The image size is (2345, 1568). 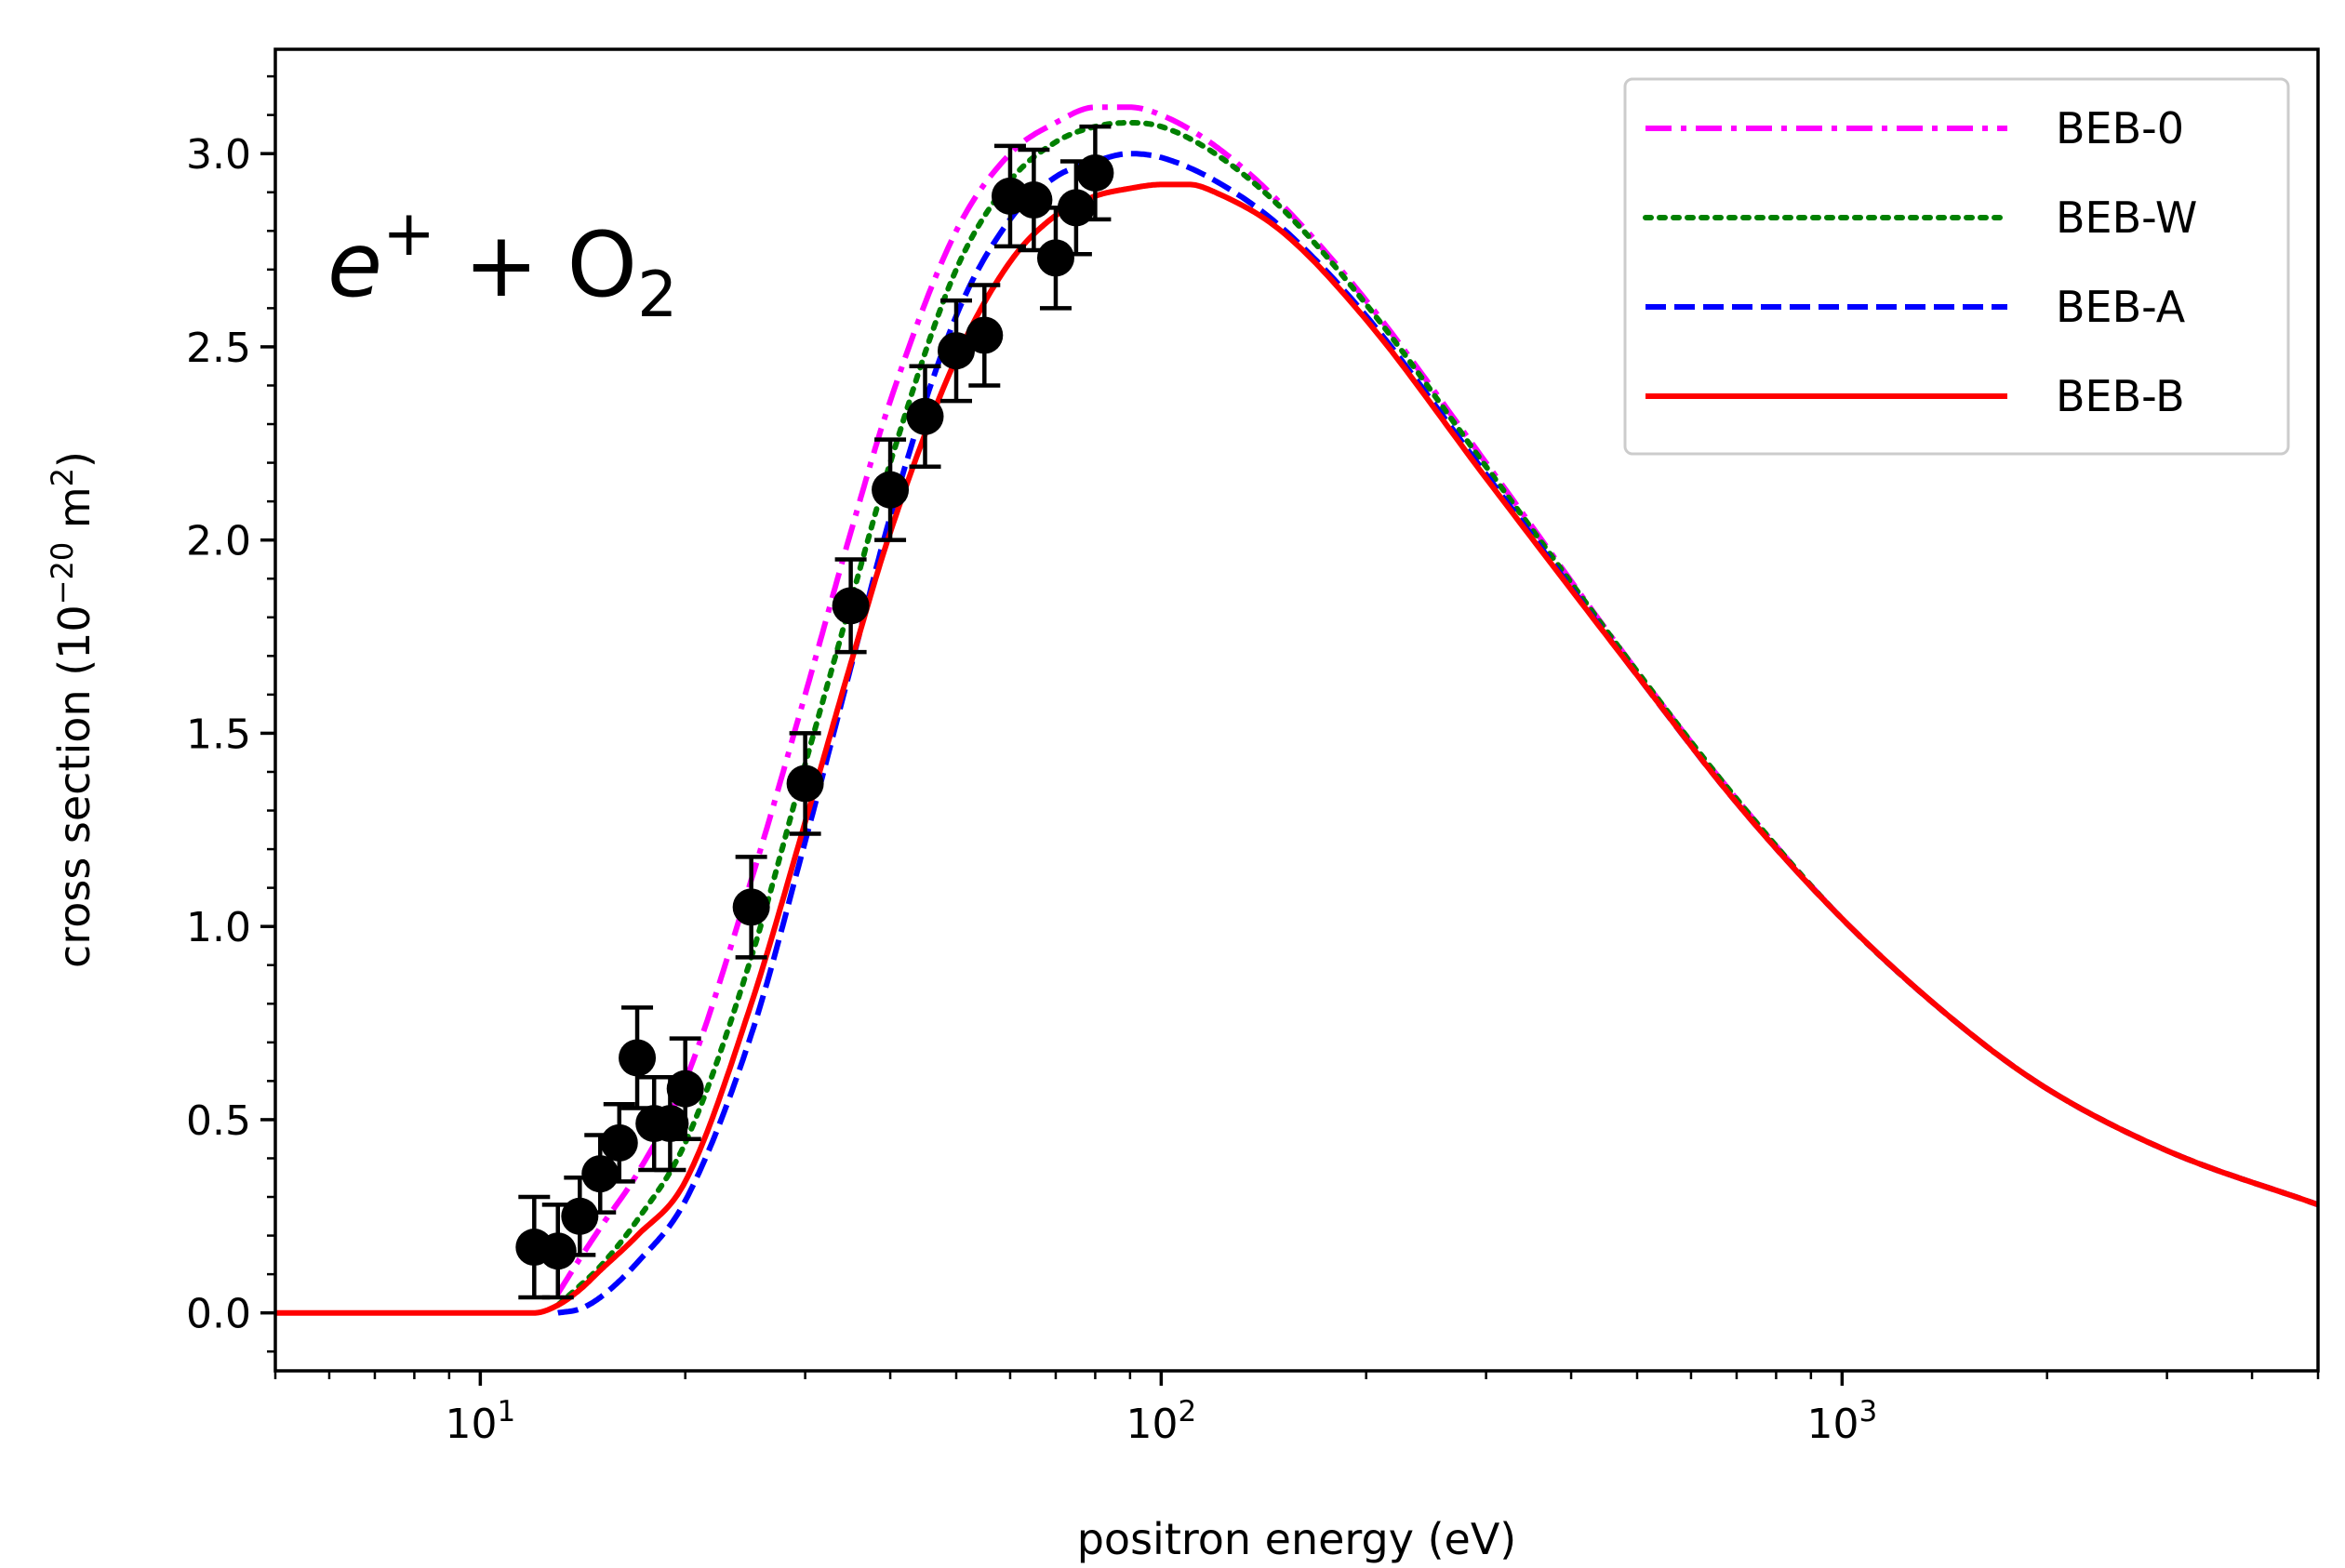 What do you see at coordinates (2120, 396) in the screenshot?
I see `legend-label-beb-b: BEB-B` at bounding box center [2120, 396].